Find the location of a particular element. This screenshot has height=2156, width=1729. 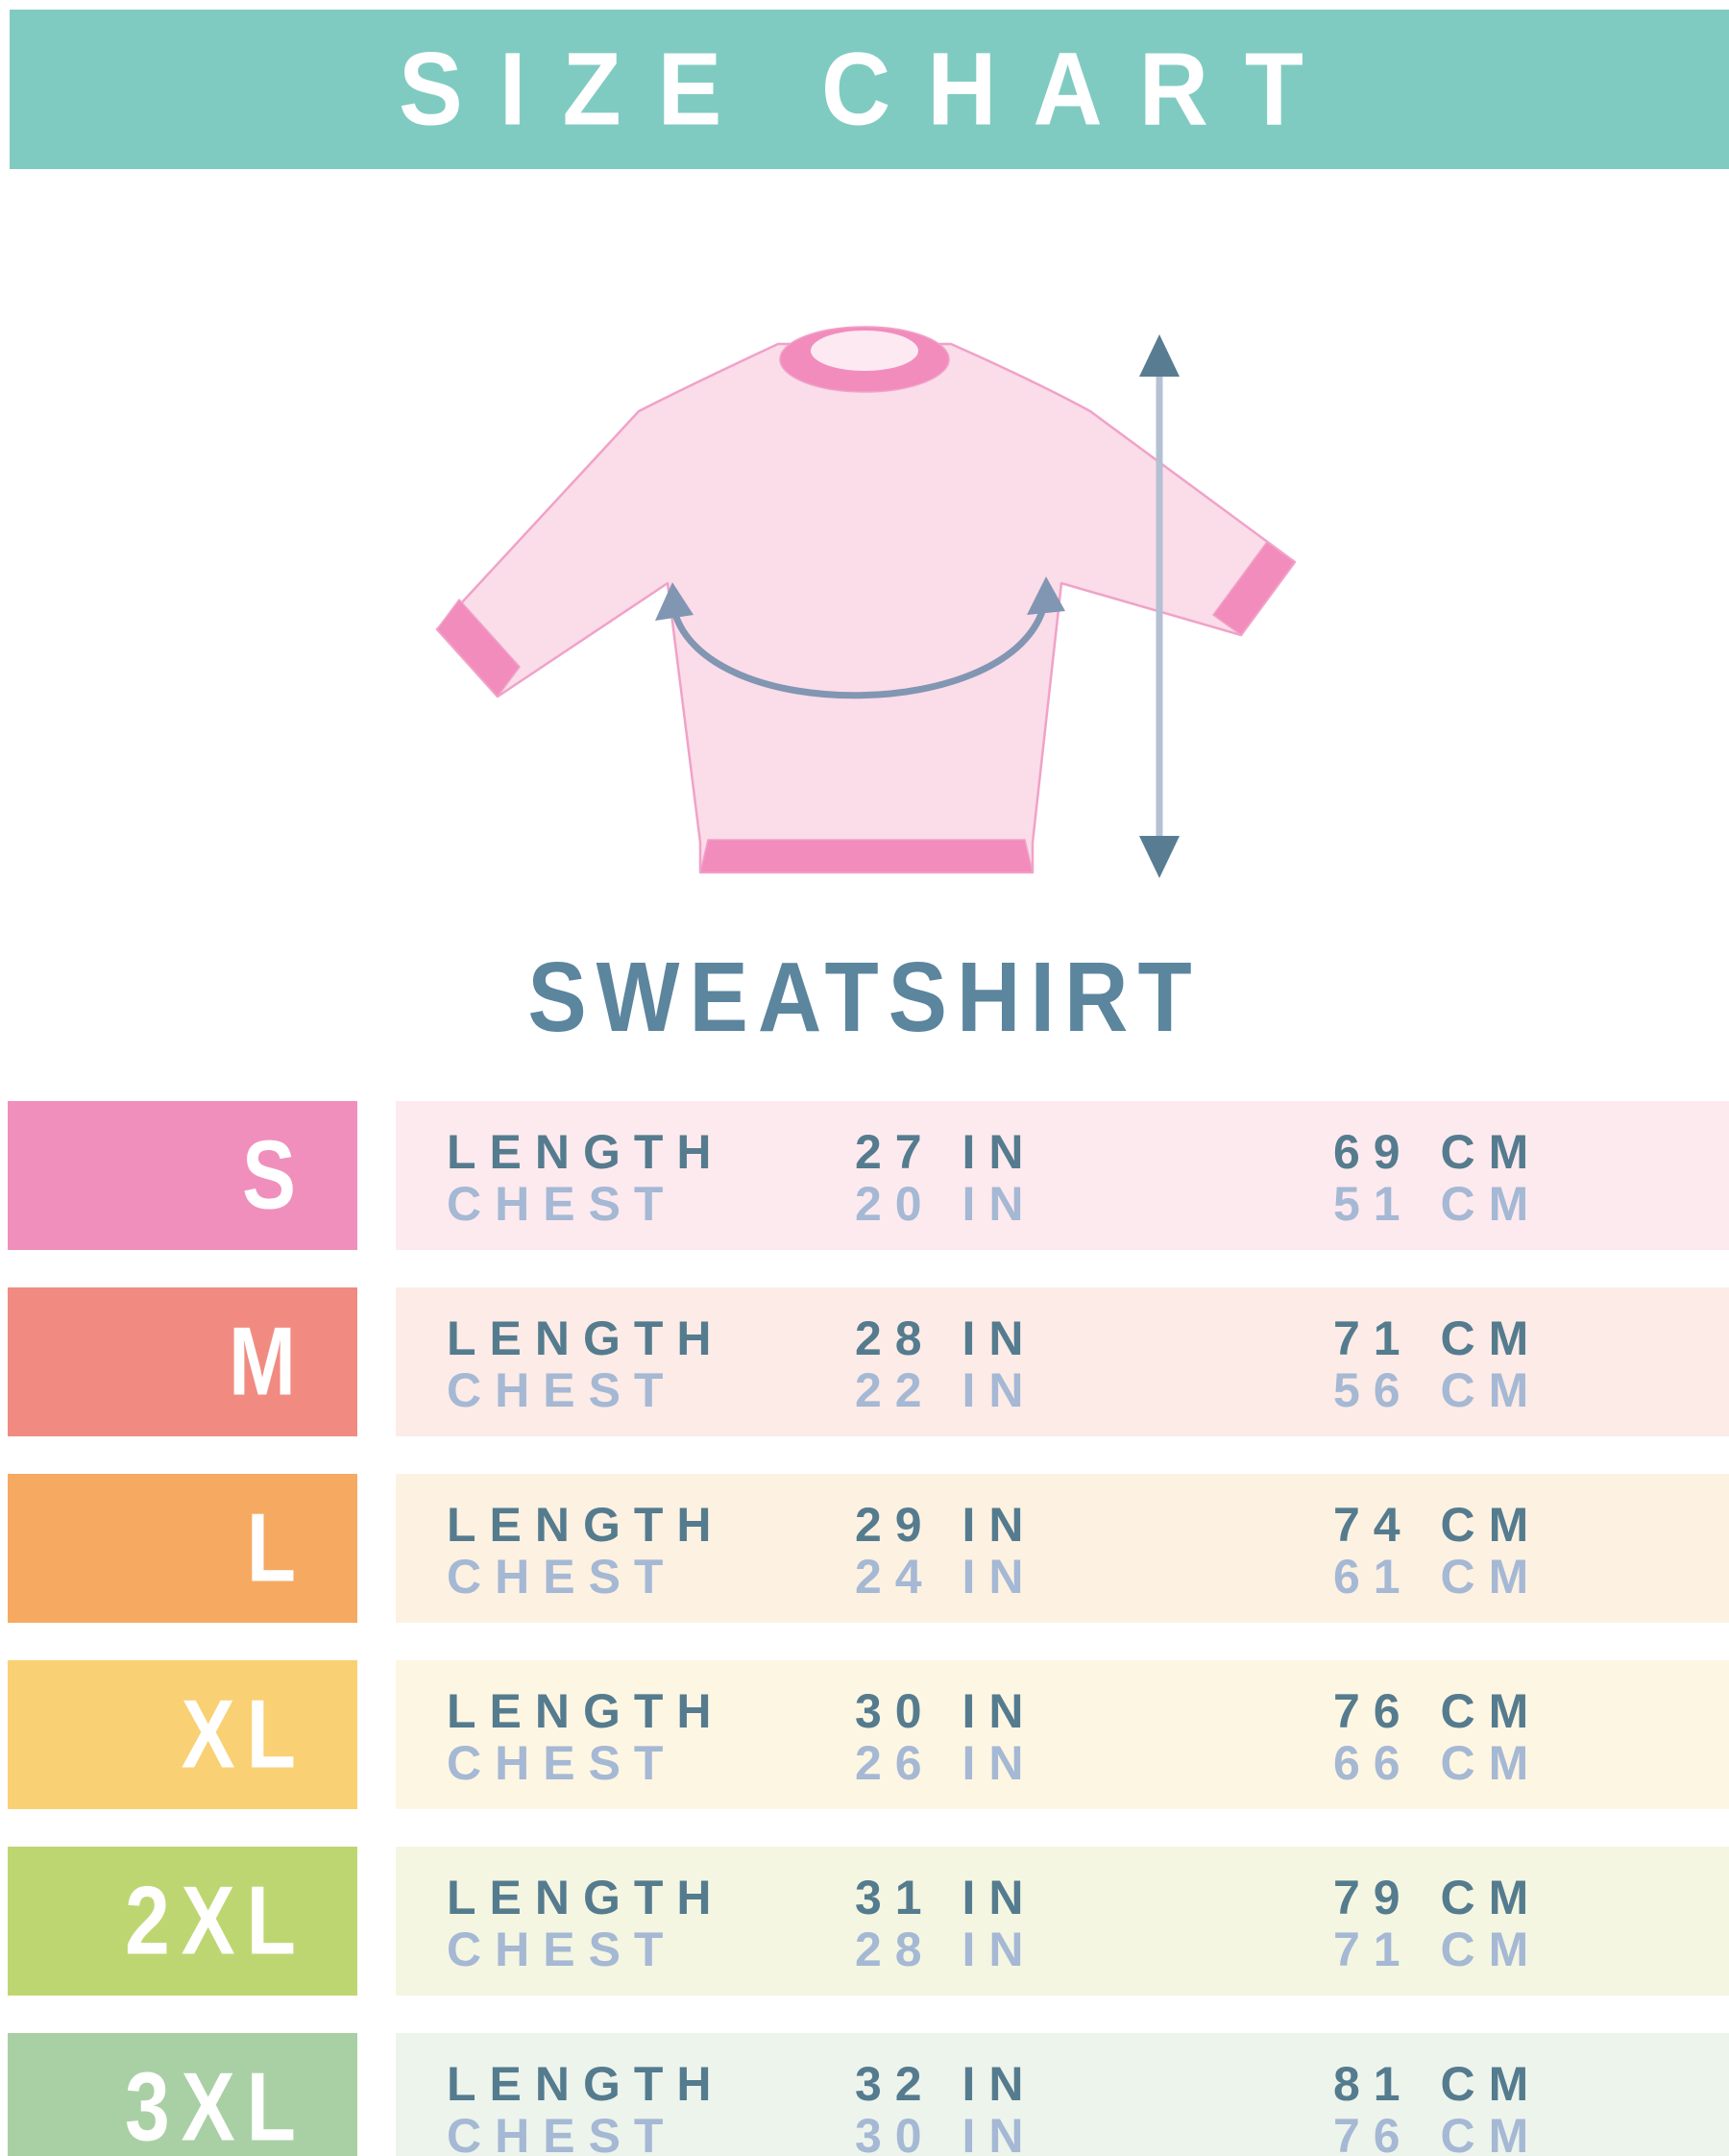

page-title: SIZE CHART is located at coordinates (869, 88).